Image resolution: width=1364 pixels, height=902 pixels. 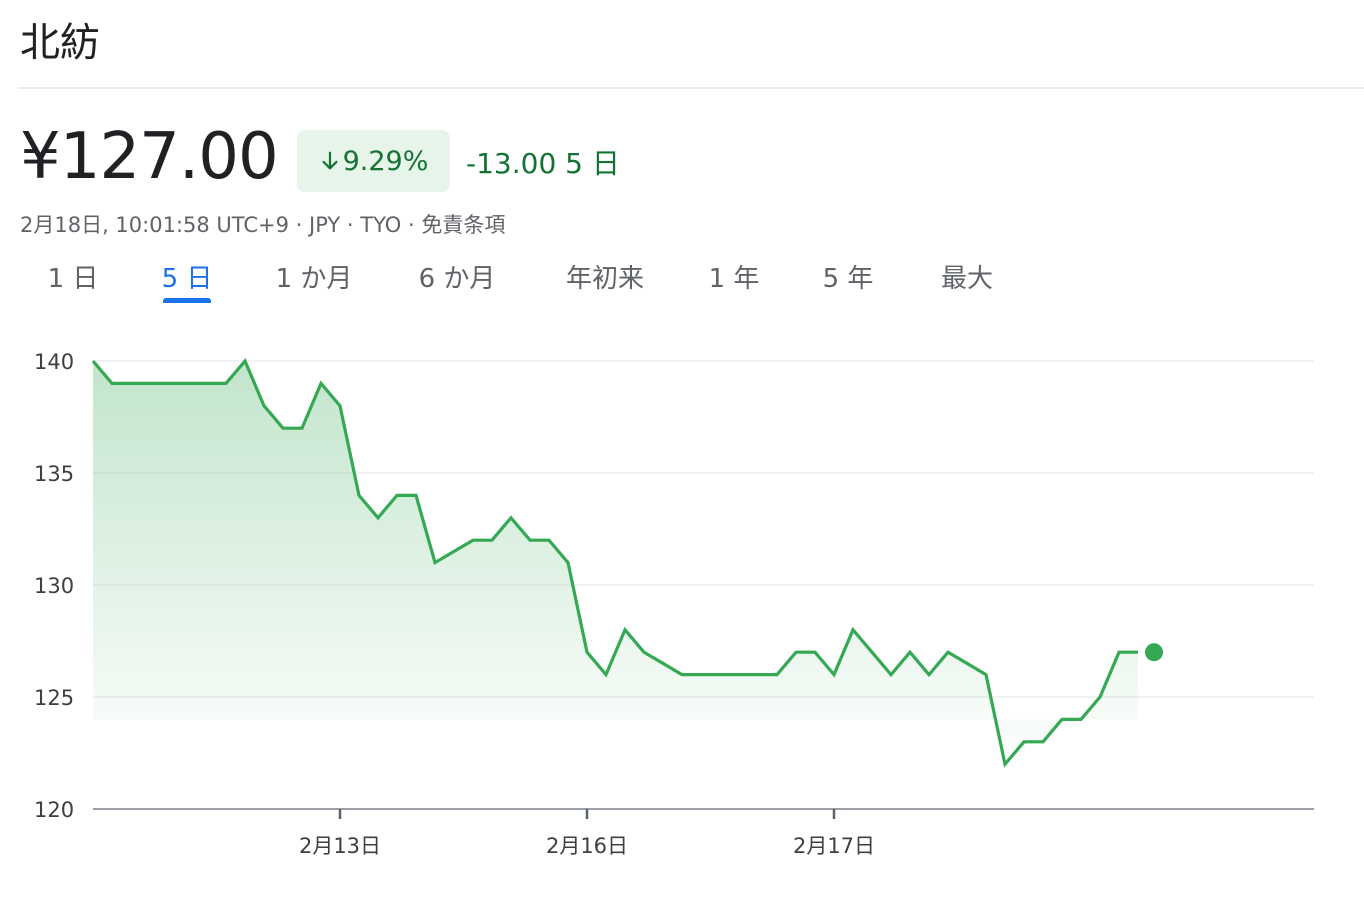 What do you see at coordinates (54, 586) in the screenshot?
I see `y-tick-label: 130` at bounding box center [54, 586].